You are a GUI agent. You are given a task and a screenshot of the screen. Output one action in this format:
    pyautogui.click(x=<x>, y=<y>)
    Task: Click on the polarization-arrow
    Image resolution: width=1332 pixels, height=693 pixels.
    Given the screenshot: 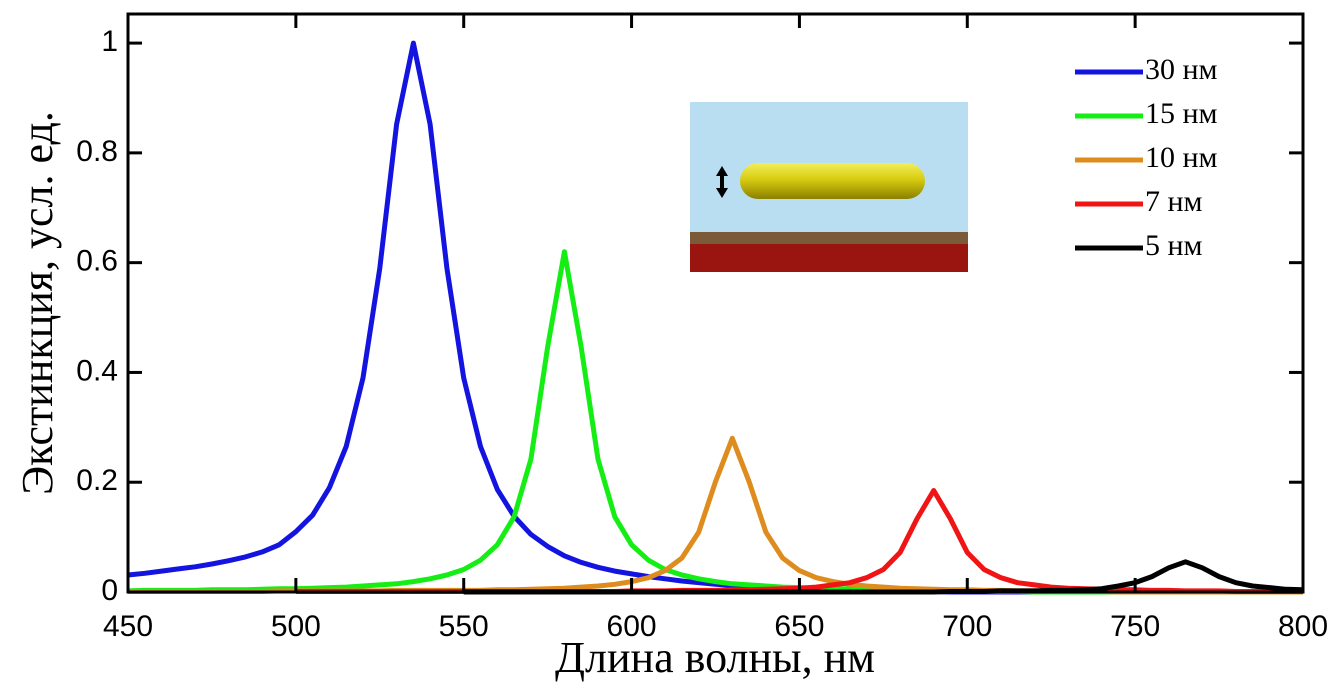 What is the action you would take?
    pyautogui.click(x=722, y=182)
    